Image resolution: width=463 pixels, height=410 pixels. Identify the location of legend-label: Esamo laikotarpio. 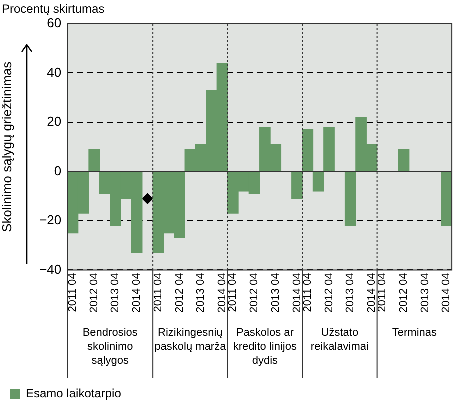
(74, 393).